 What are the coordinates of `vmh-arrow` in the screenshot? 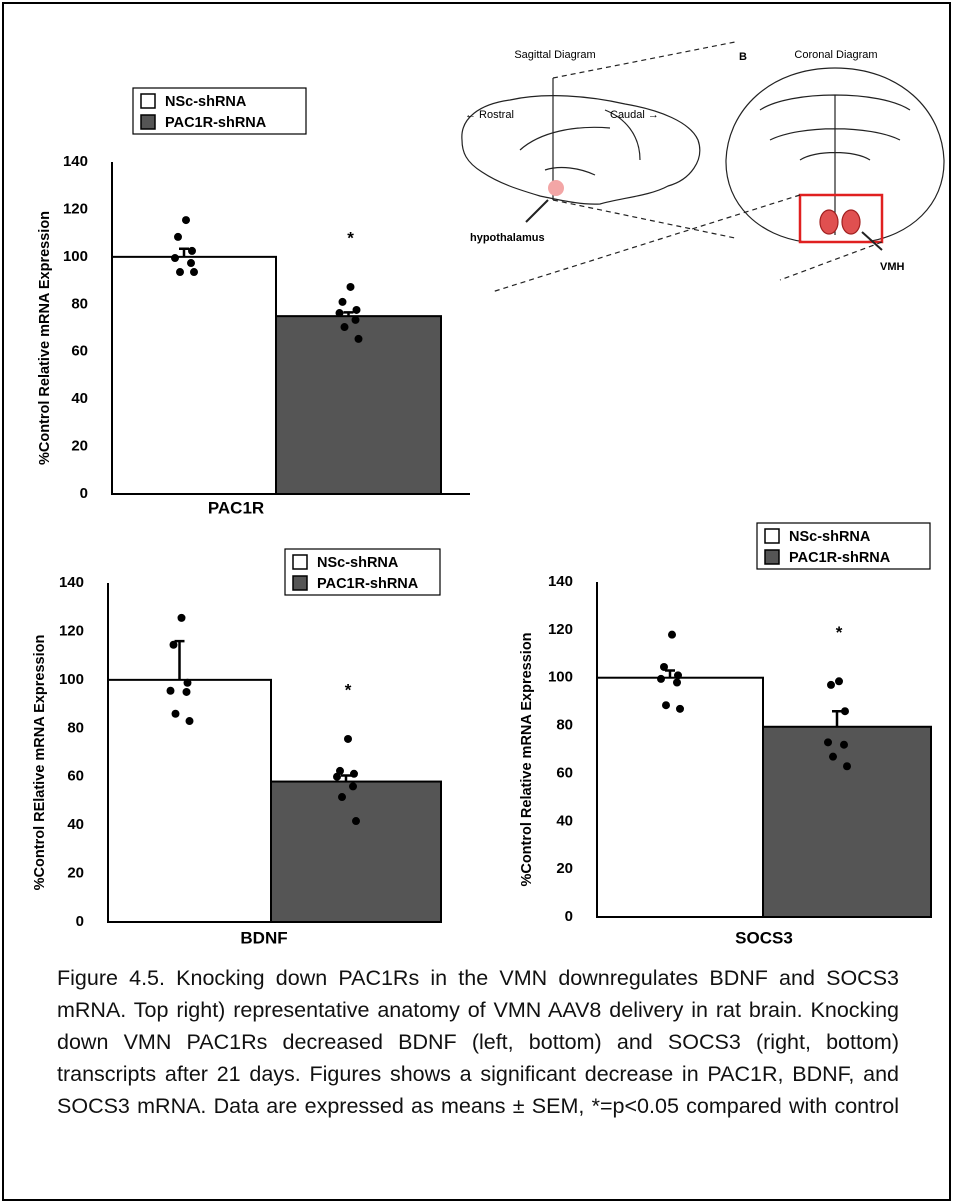 It's located at (872, 241).